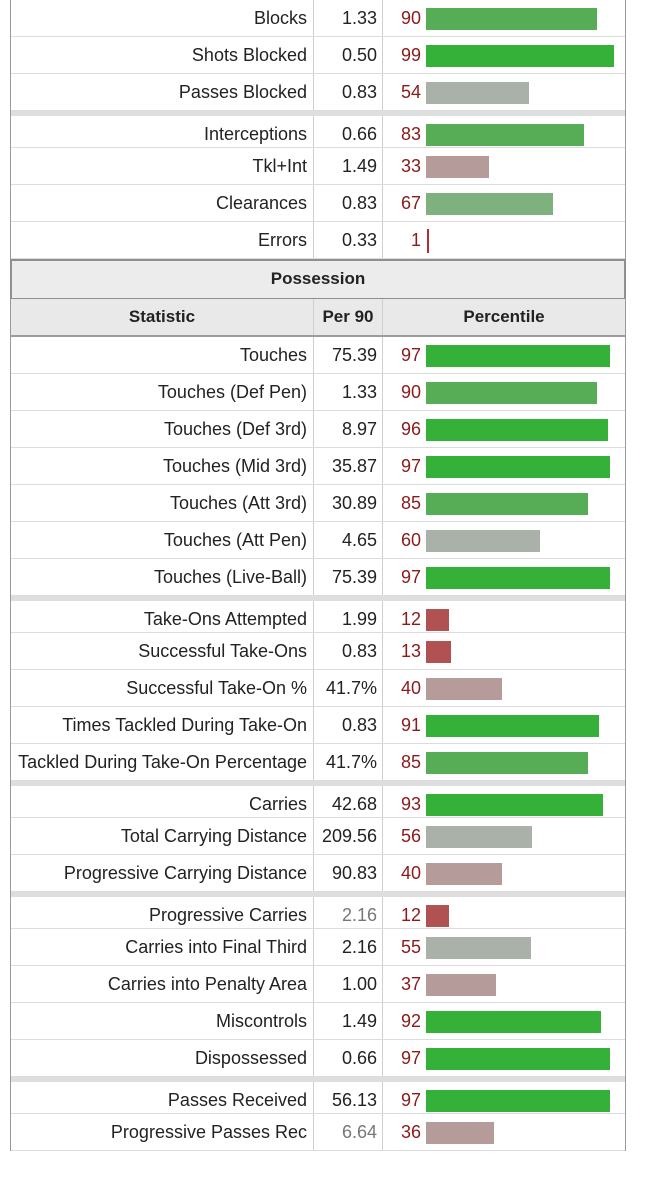  What do you see at coordinates (162, 947) in the screenshot?
I see `stat-name: Carries into Final Third` at bounding box center [162, 947].